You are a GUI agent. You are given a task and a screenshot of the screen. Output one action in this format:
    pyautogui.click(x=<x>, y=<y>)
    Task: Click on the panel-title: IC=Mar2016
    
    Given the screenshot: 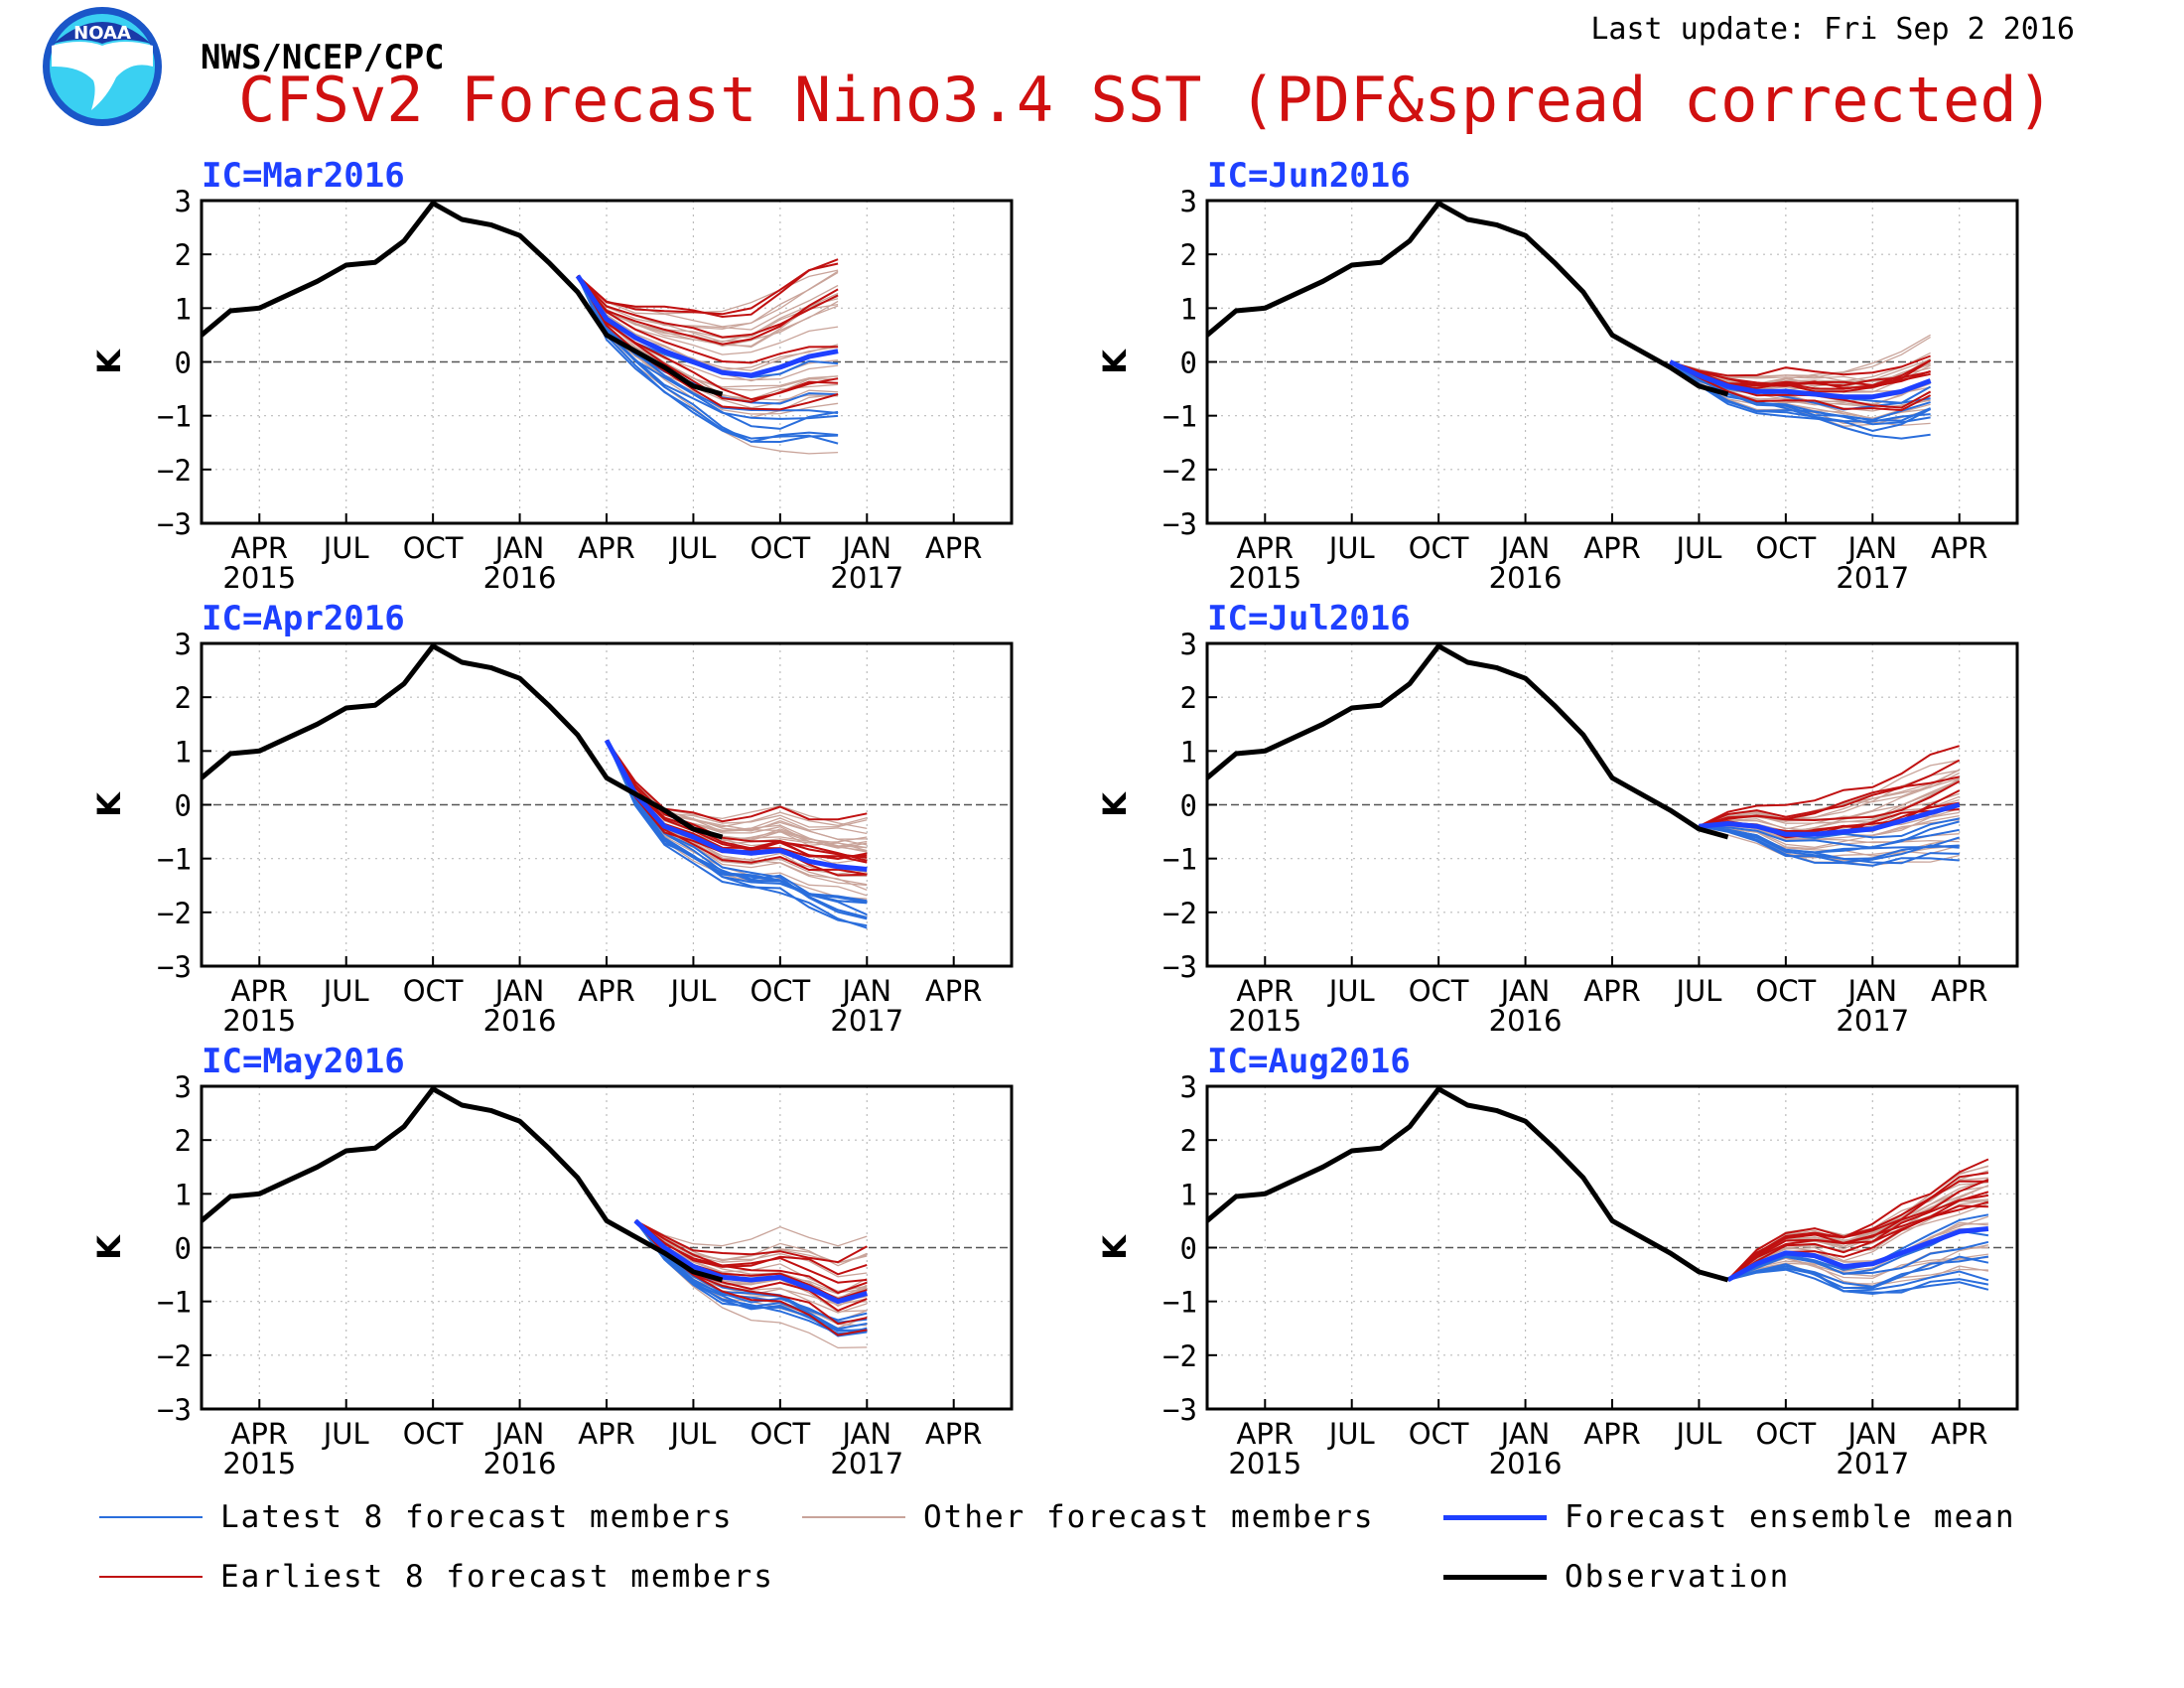 What is the action you would take?
    pyautogui.click(x=303, y=176)
    